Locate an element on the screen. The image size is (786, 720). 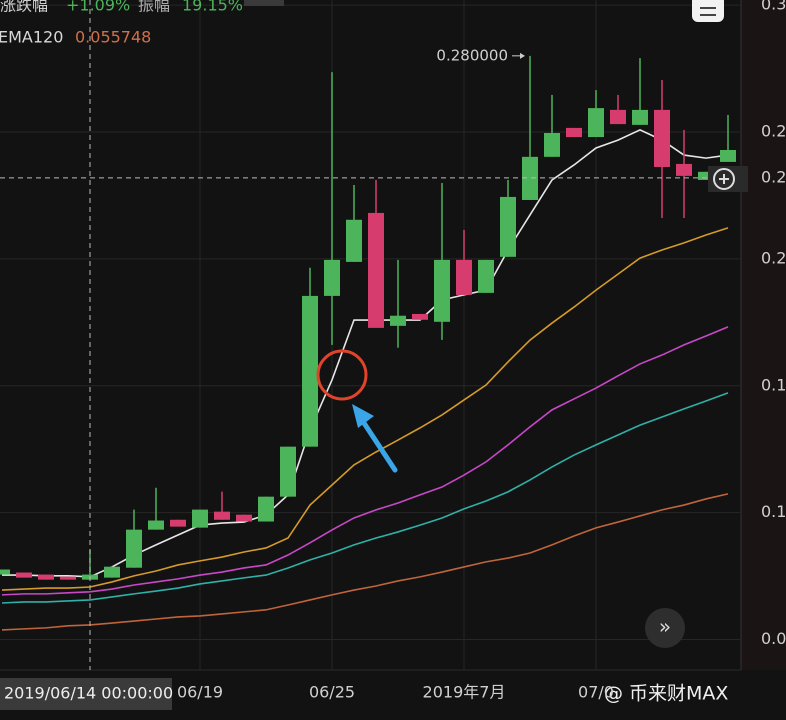
legend-name: EMA120 is located at coordinates (31, 37).